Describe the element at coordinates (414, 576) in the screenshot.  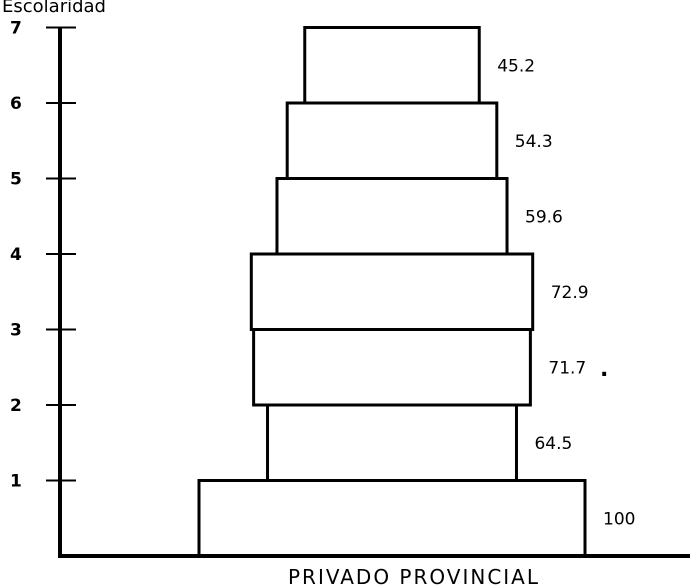
I see `x-axis-label: PRIVADO PROVINCIAL` at that location.